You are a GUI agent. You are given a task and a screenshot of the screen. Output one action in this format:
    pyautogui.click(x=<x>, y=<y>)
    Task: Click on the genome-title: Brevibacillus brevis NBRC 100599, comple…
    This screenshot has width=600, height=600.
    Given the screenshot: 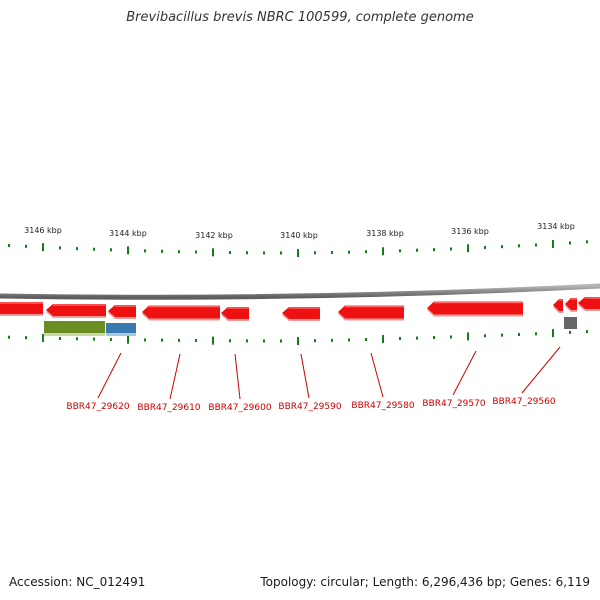 What is the action you would take?
    pyautogui.click(x=300, y=17)
    